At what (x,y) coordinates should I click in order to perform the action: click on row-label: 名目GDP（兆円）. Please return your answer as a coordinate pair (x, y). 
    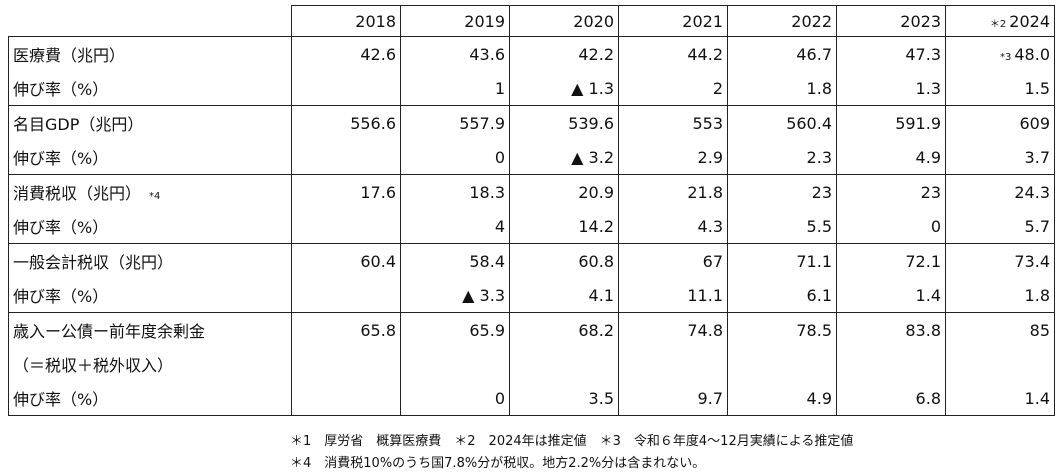
    Looking at the image, I should click on (150, 122).